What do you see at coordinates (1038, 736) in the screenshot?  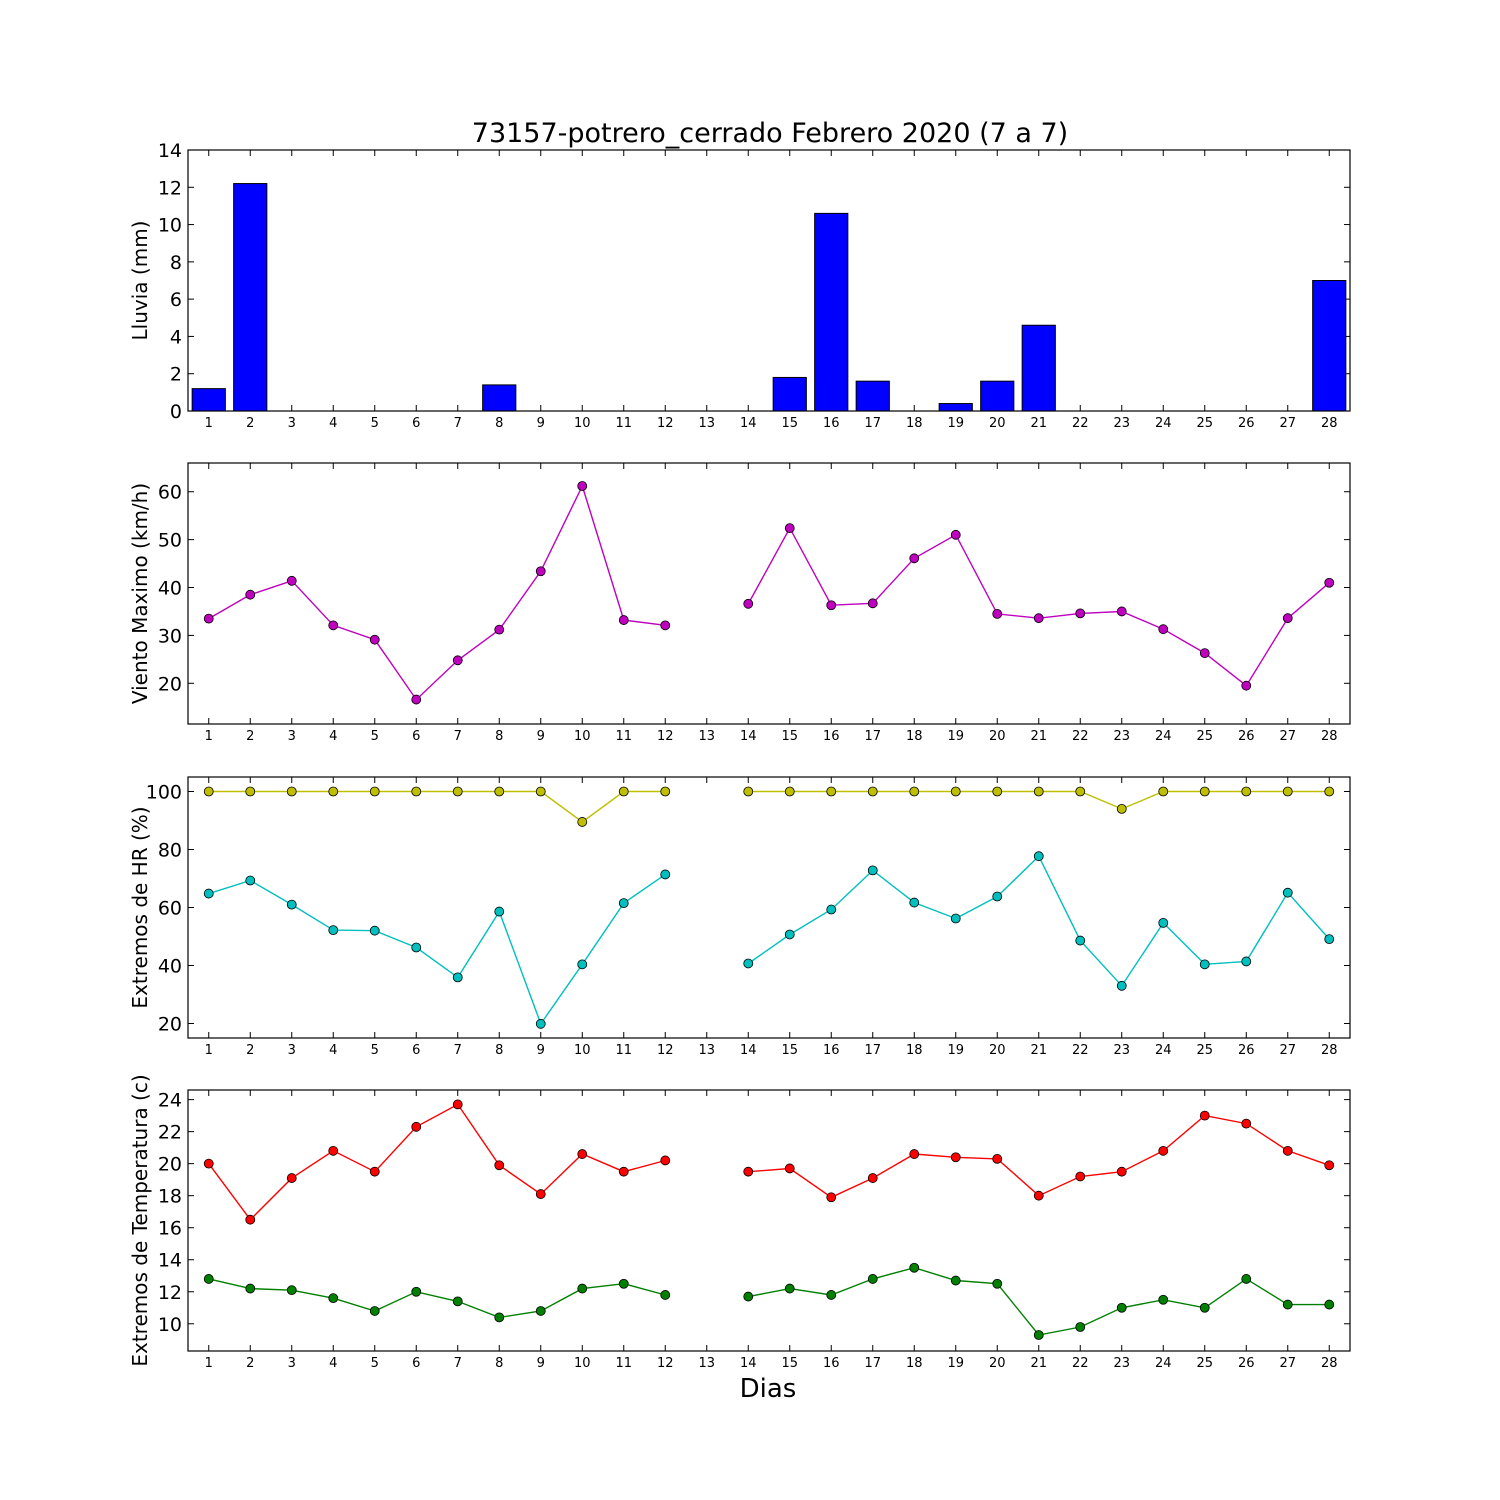 I see `x-tick-label: 21` at bounding box center [1038, 736].